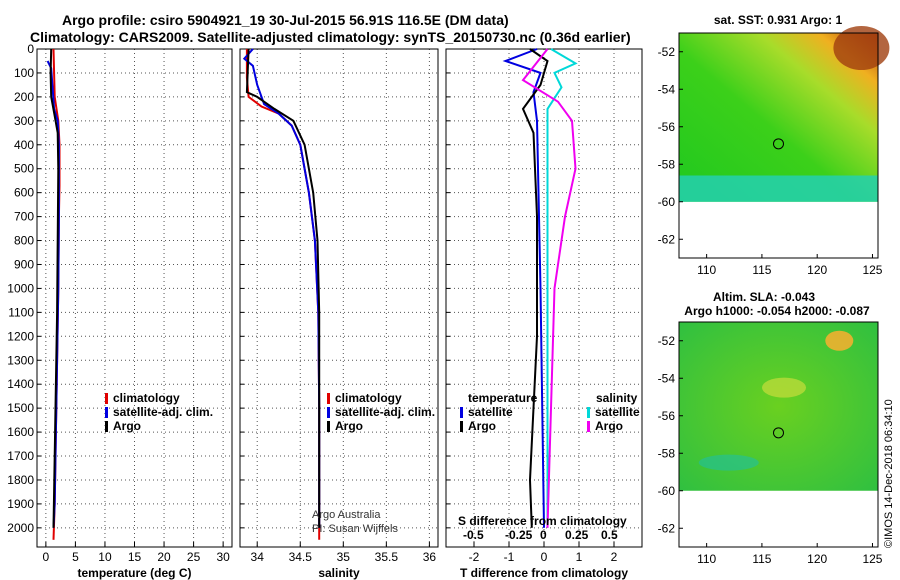 This screenshot has height=580, width=900. Describe the element at coordinates (20, 408) in the screenshot. I see `y-tick-label: 1500` at that location.